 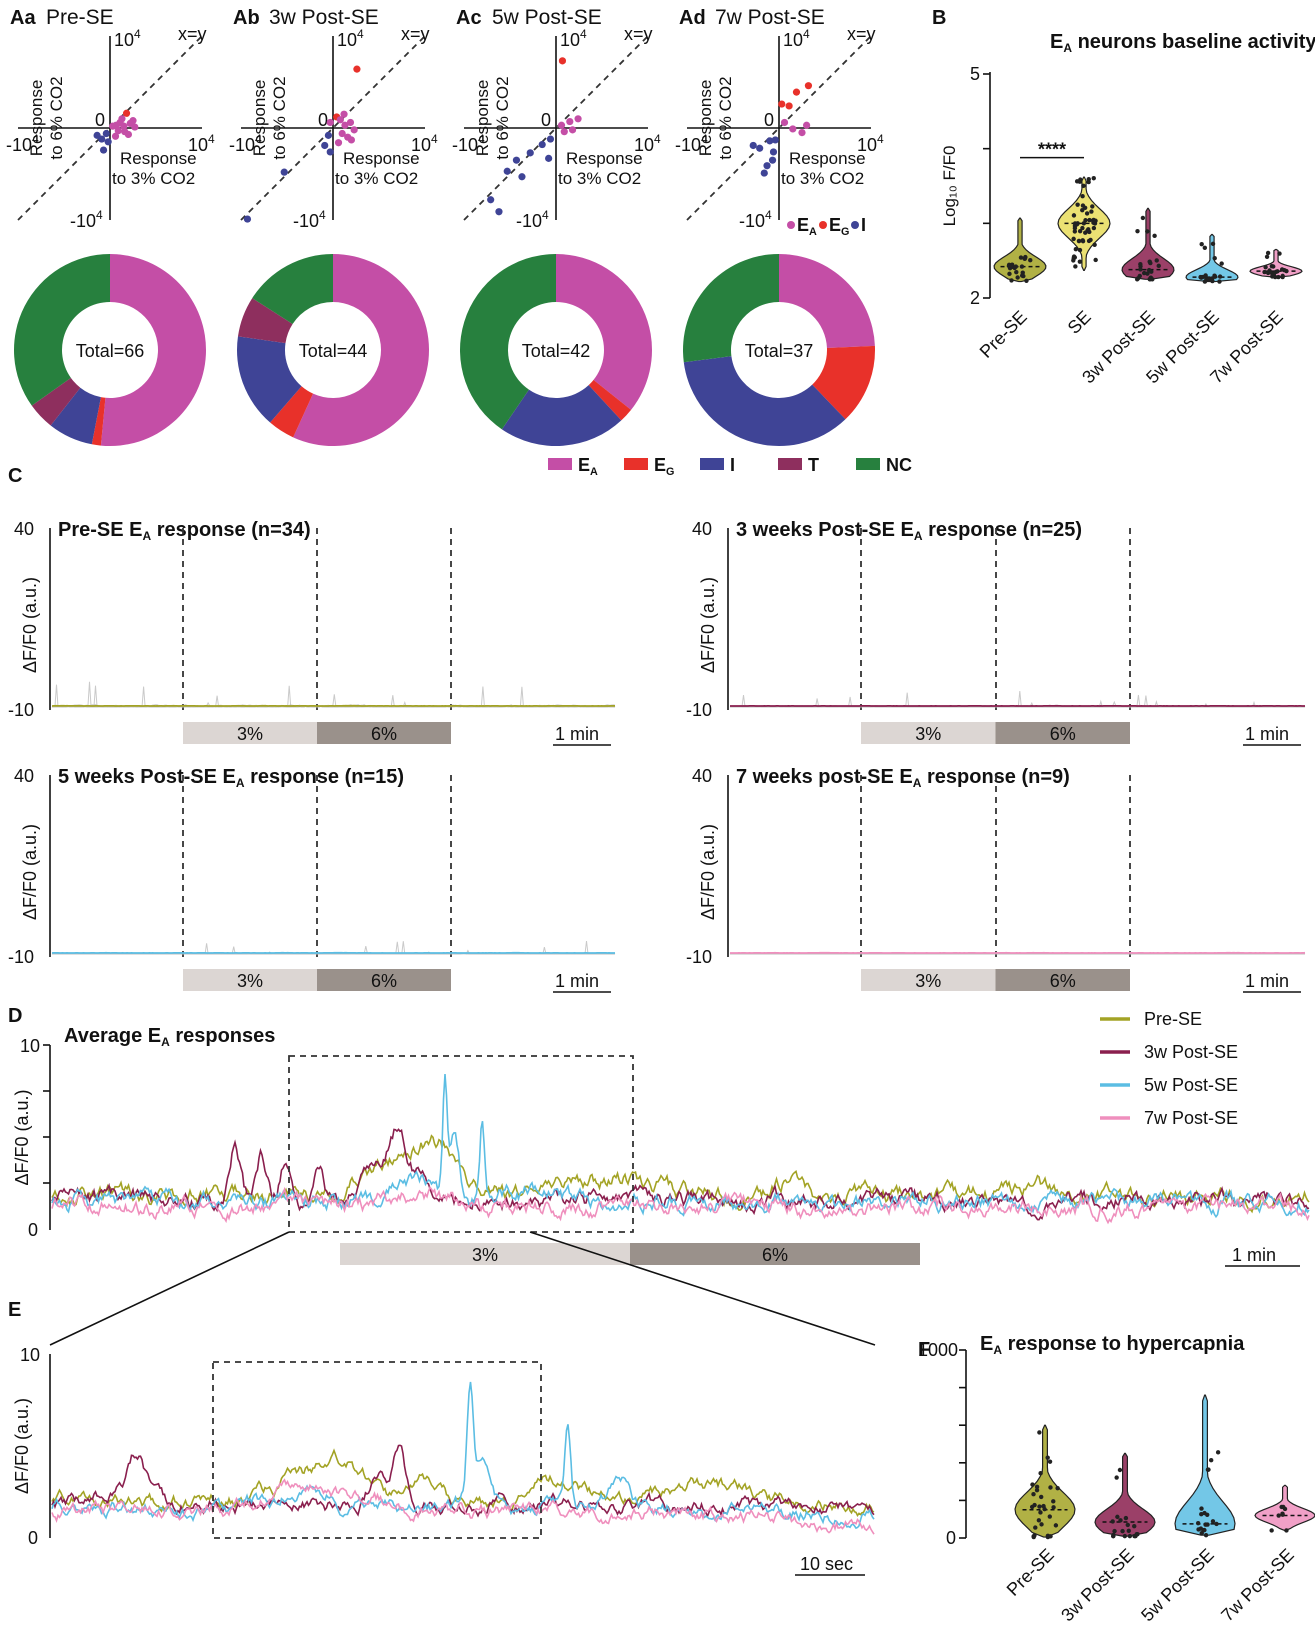 I want to click on x-axis-label: Response to 3% CO2, so click(x=154, y=168).